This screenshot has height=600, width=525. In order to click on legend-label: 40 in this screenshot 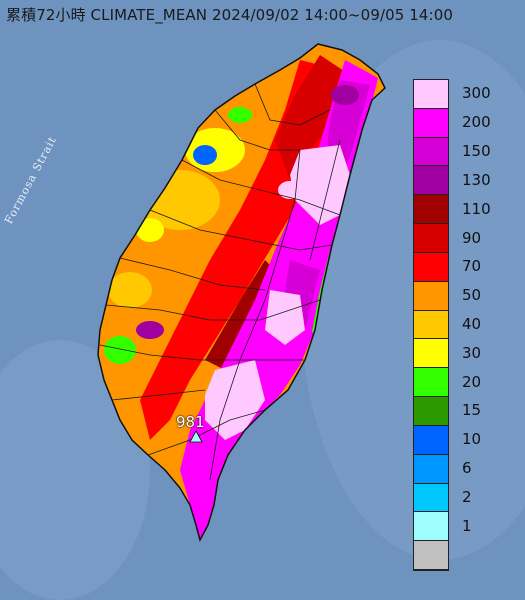, I will do `click(472, 324)`.